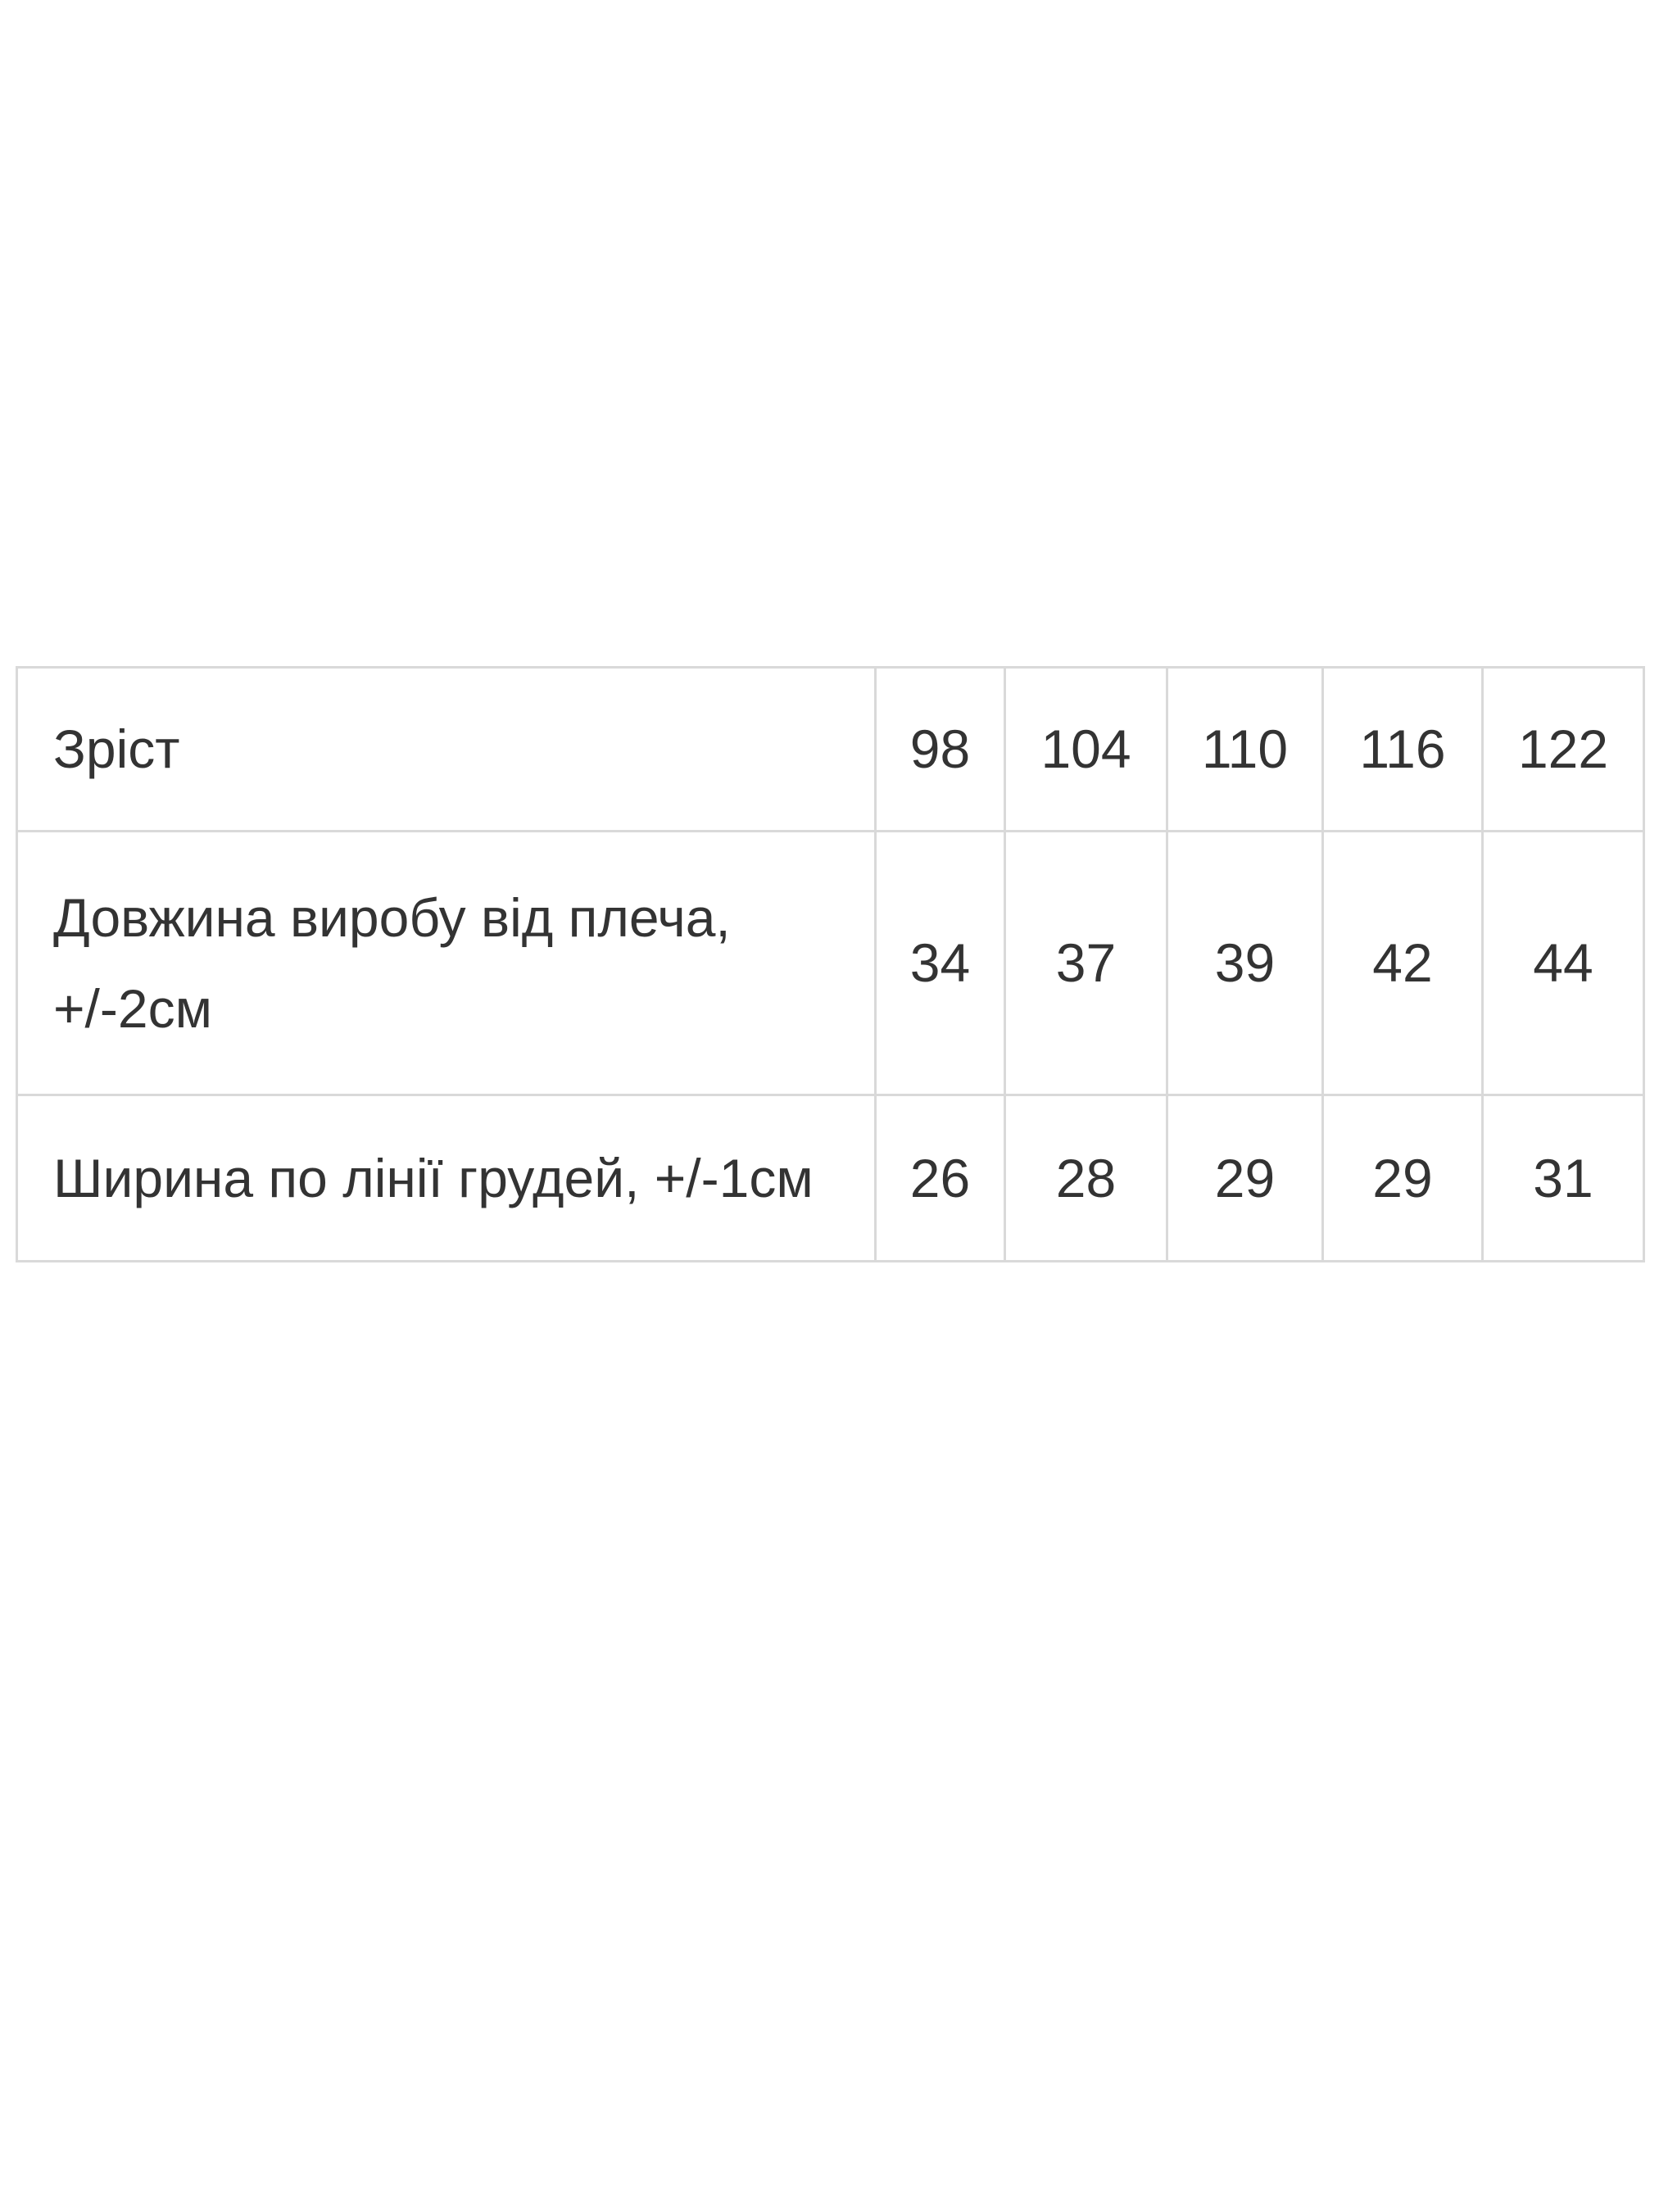  What do you see at coordinates (1245, 749) in the screenshot?
I see `size-value-cell: 110` at bounding box center [1245, 749].